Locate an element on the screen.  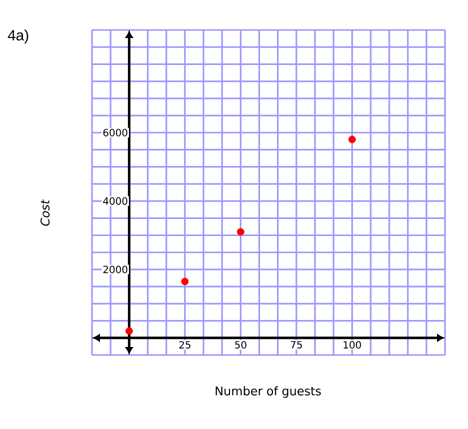
y-axis-title: Cost is located at coordinates (45, 212).